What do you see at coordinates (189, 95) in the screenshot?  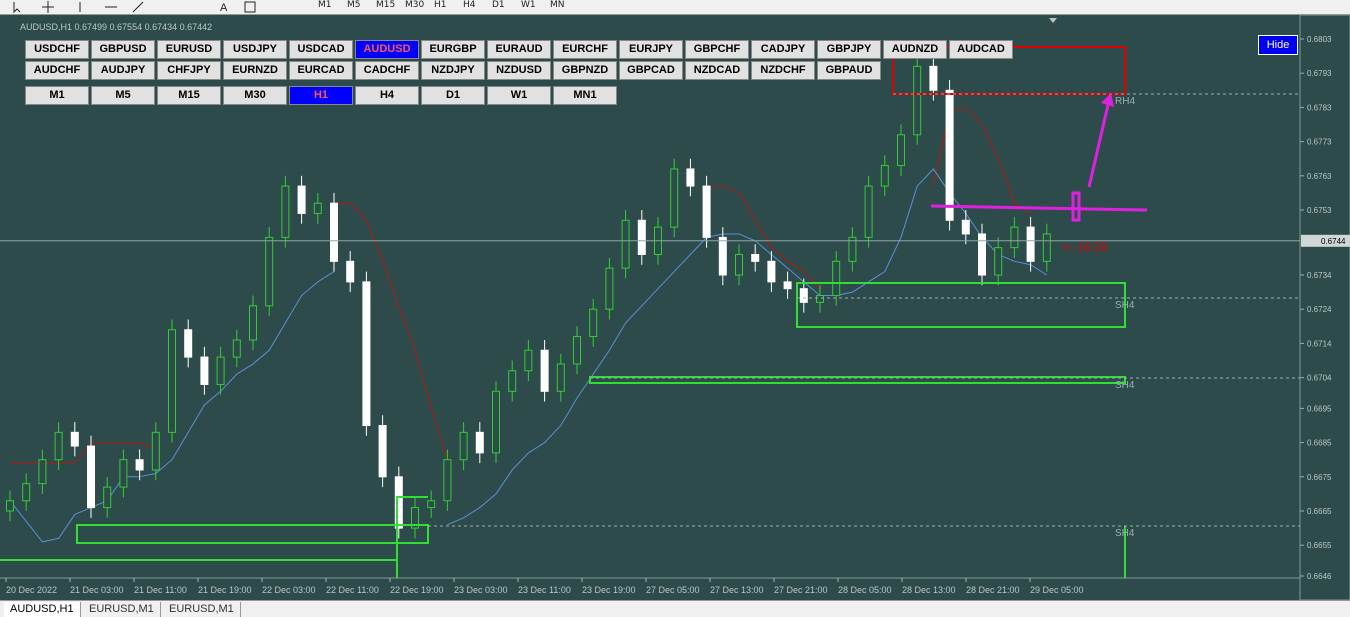 I see `symbol-button: M15` at bounding box center [189, 95].